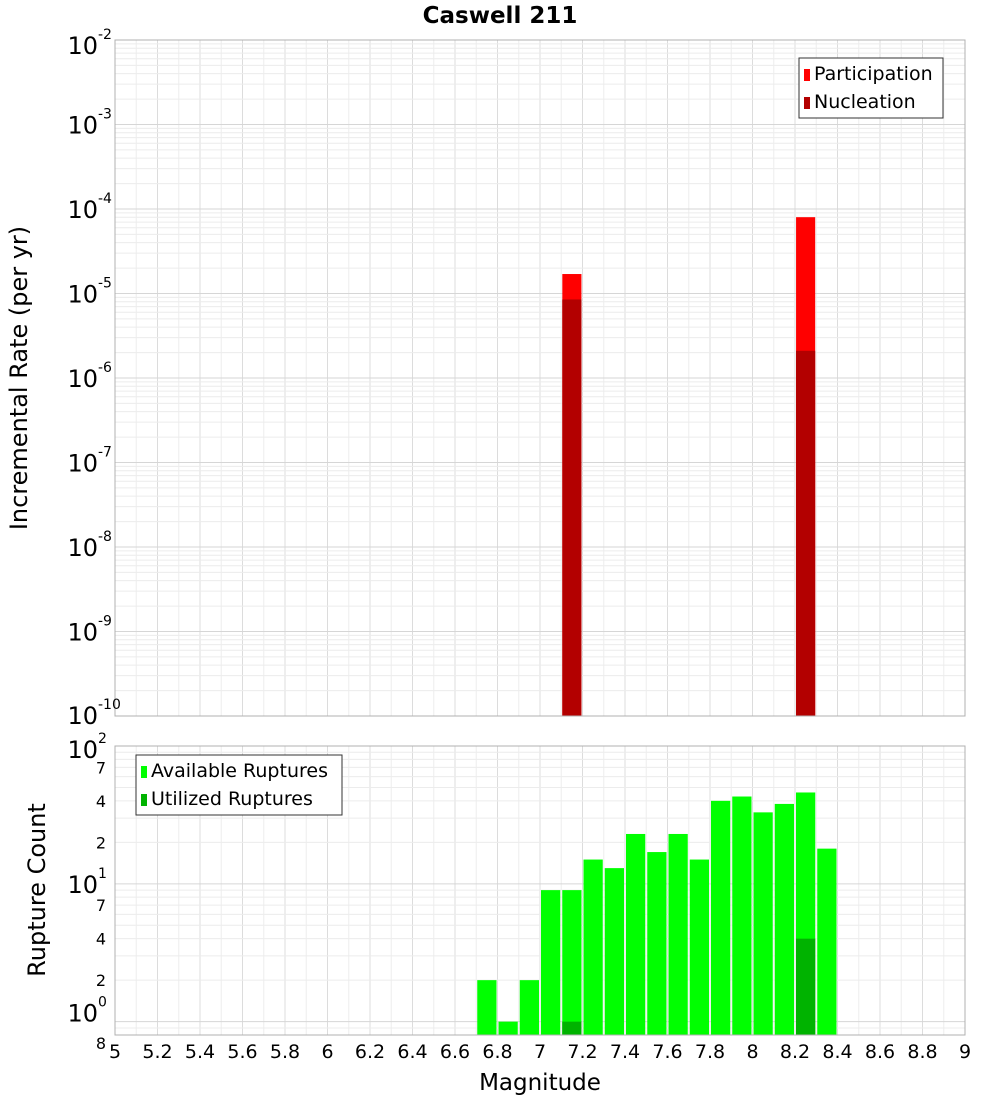  I want to click on legend-entry-utilized-ruptures: Utilized Ruptures, so click(232, 799).